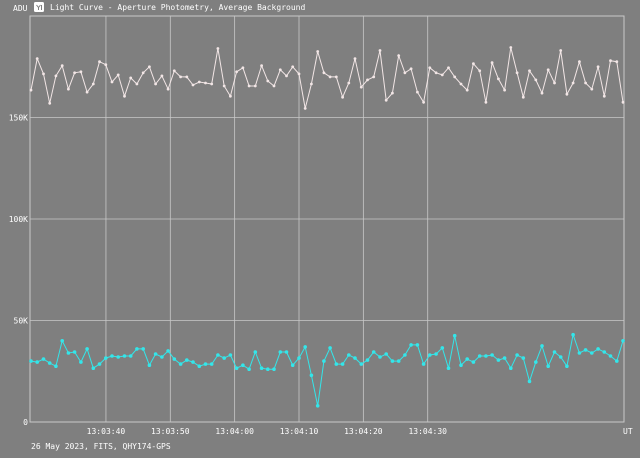 The width and height of the screenshot is (640, 458). I want to click on x-tick-label: 13:03:50, so click(170, 431).